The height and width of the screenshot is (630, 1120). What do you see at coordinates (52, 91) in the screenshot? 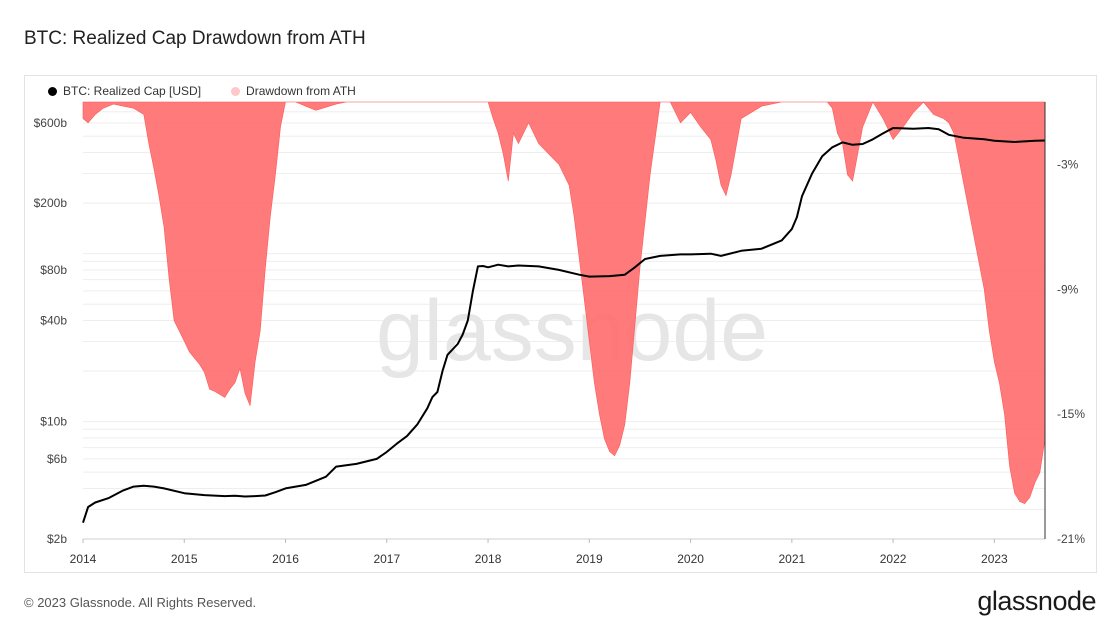
I see `legend-dot-realized-cap` at bounding box center [52, 91].